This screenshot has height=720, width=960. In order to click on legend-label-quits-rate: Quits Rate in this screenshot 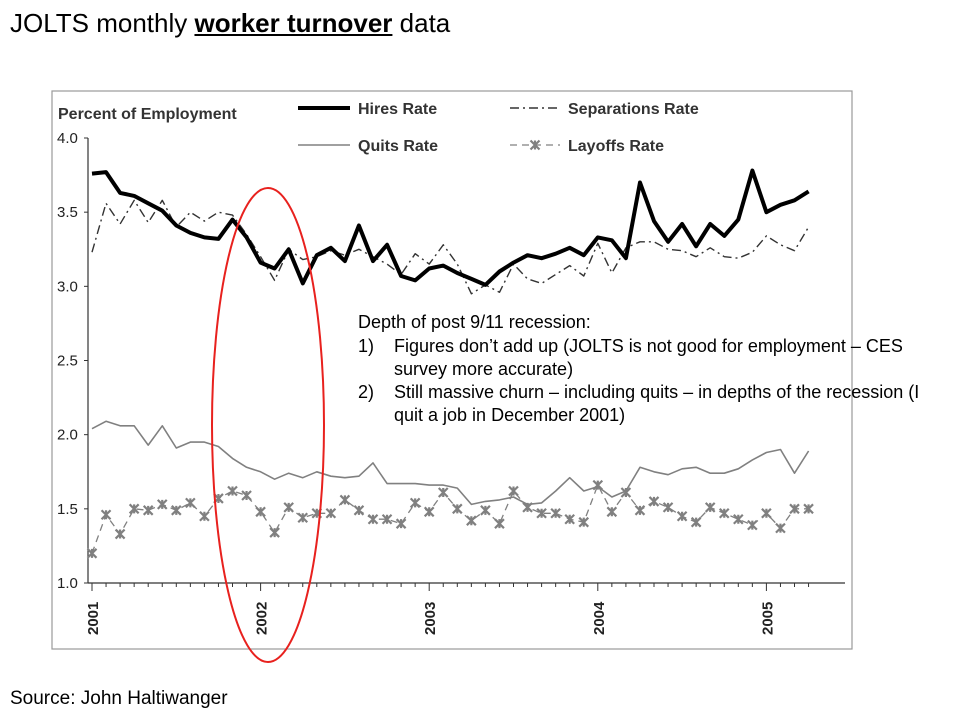, I will do `click(398, 146)`.